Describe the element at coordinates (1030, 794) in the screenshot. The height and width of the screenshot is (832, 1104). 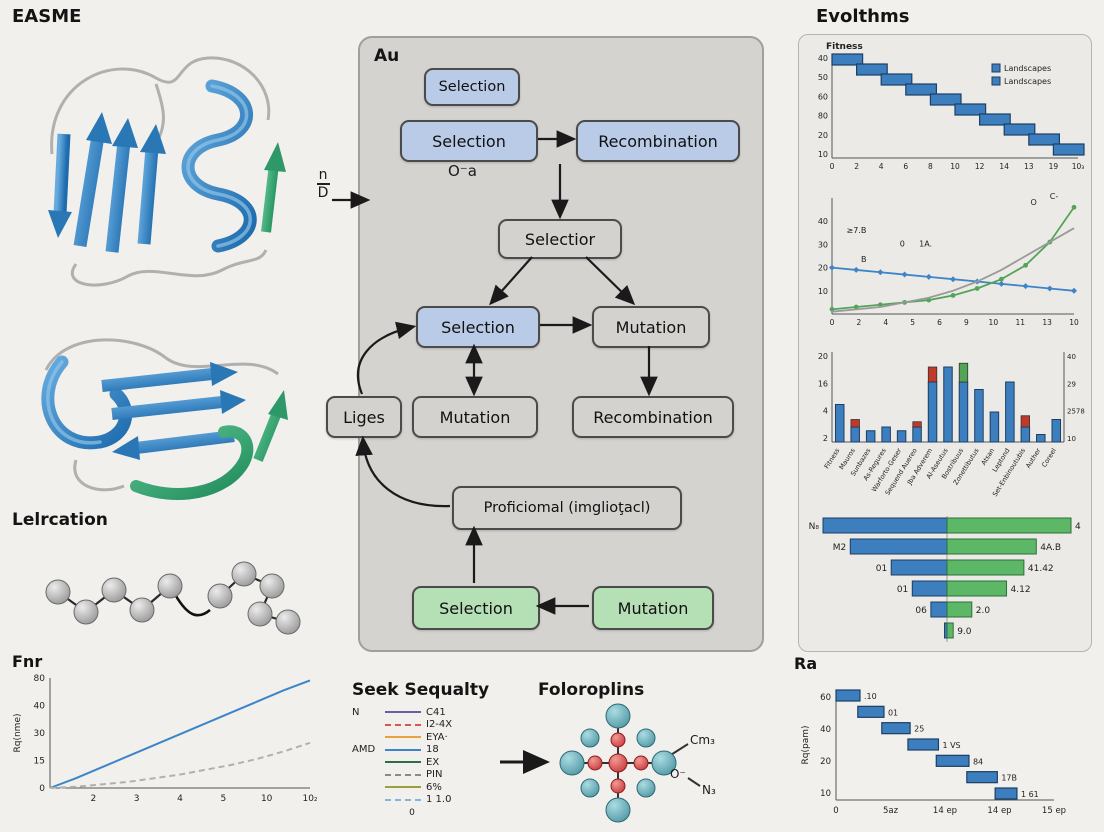
I see `bar-value: 1 61` at that location.